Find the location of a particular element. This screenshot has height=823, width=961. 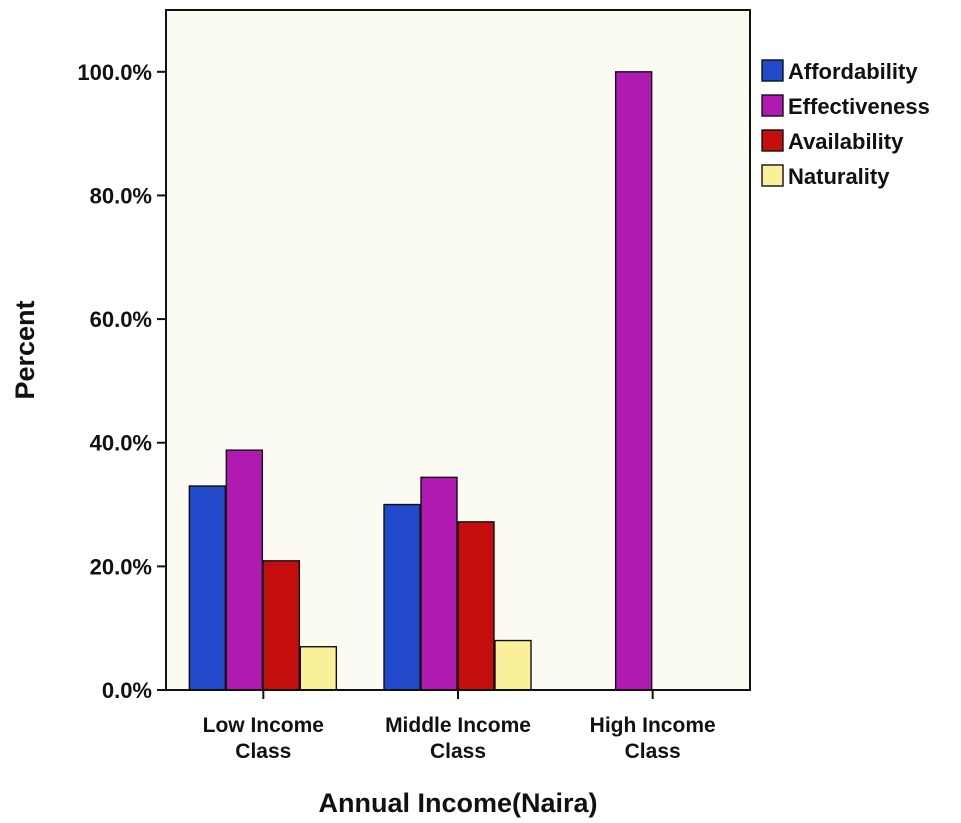

y-axis: 0.0% 20.0% 40.0% 60.0% 80.0% 100.0% is located at coordinates (122, 356).